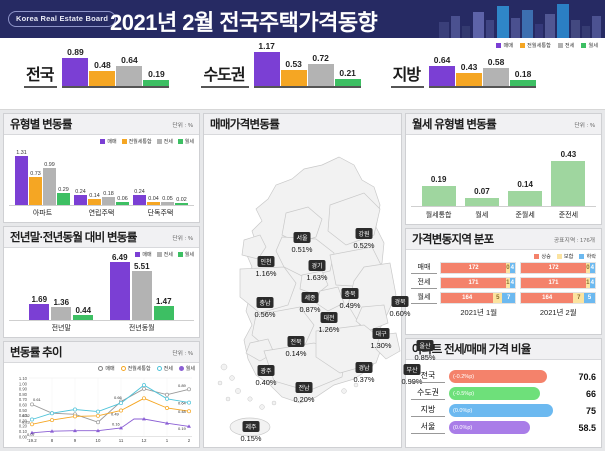 The width and height of the screenshot is (605, 451). I want to click on monthly-rent-chart: 0.19 0.07 0.14 0.43, so click(503, 178).